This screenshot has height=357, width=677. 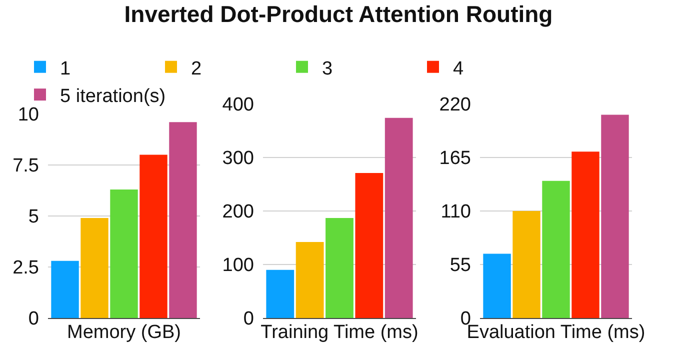 What do you see at coordinates (455, 105) in the screenshot?
I see `y-tick-label: 220` at bounding box center [455, 105].